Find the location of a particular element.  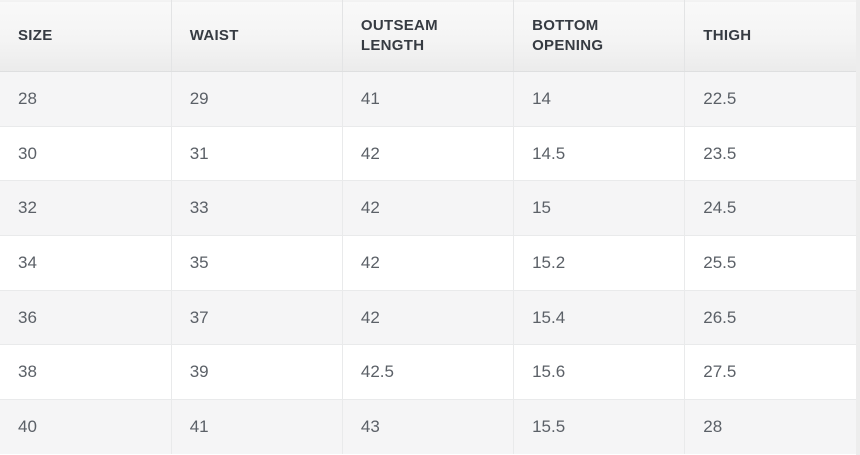

table-row: 40 41 43 15.5 28 is located at coordinates (428, 427).